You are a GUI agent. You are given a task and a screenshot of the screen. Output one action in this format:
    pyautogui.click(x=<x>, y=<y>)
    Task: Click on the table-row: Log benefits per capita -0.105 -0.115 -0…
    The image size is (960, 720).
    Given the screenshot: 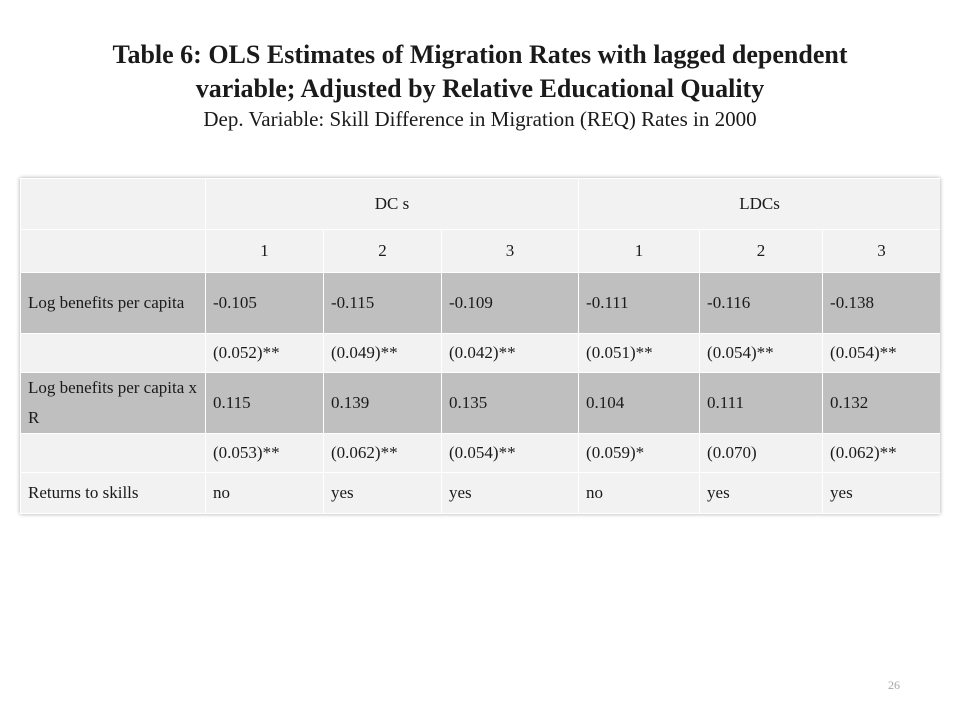 What is the action you would take?
    pyautogui.click(x=481, y=303)
    